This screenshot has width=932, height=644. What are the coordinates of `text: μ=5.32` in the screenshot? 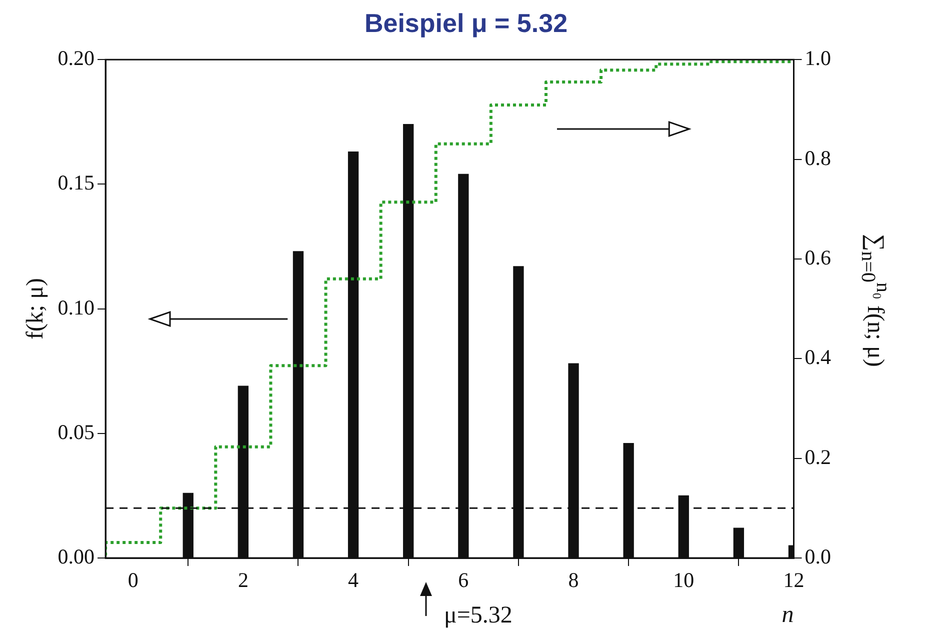 It's located at (478, 615).